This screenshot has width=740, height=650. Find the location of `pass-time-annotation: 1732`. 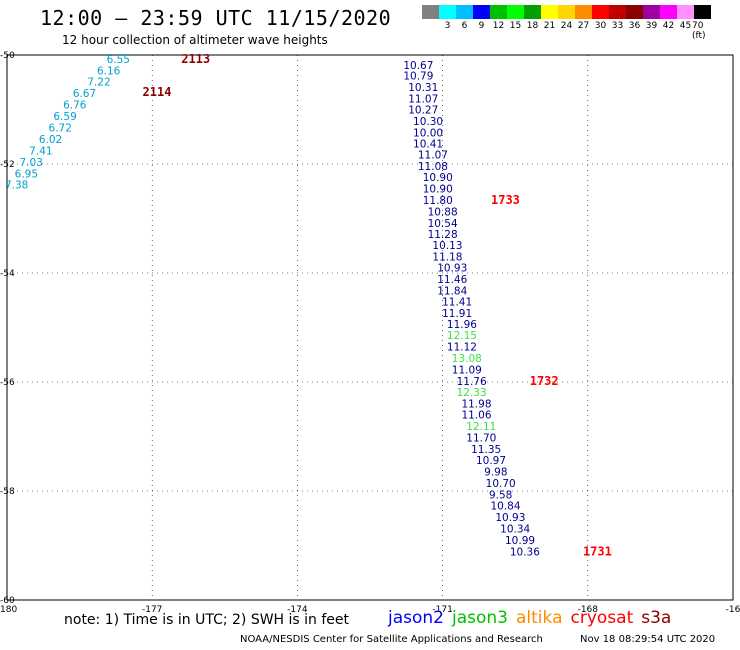

pass-time-annotation: 1732 is located at coordinates (544, 381).